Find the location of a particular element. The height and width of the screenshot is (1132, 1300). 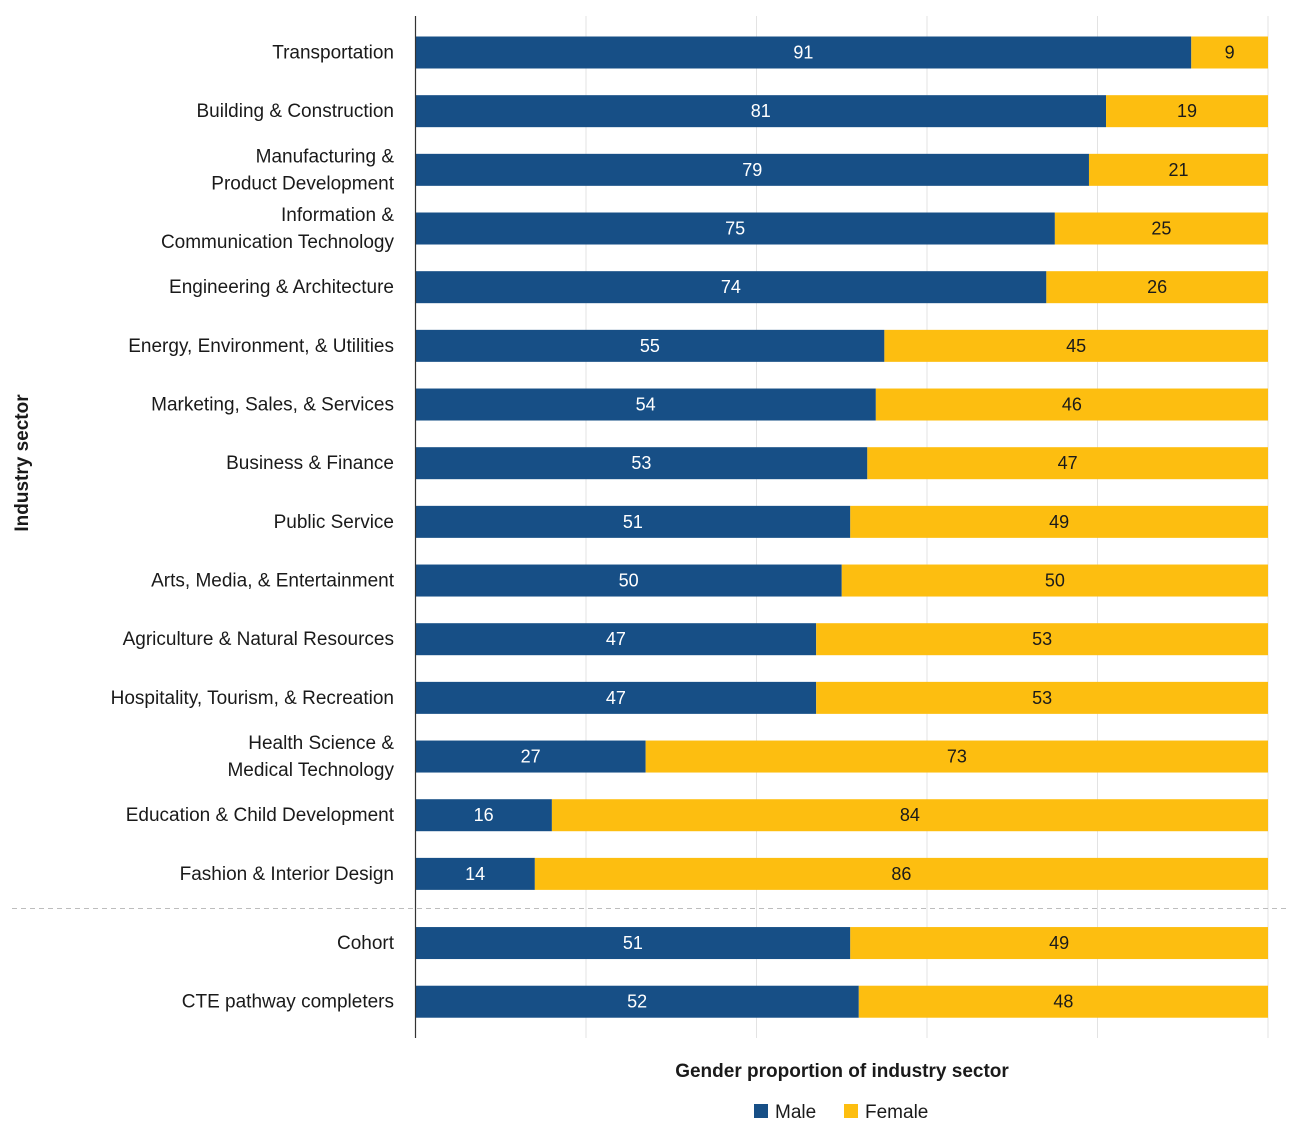

data-label-male: 50 is located at coordinates (629, 581).